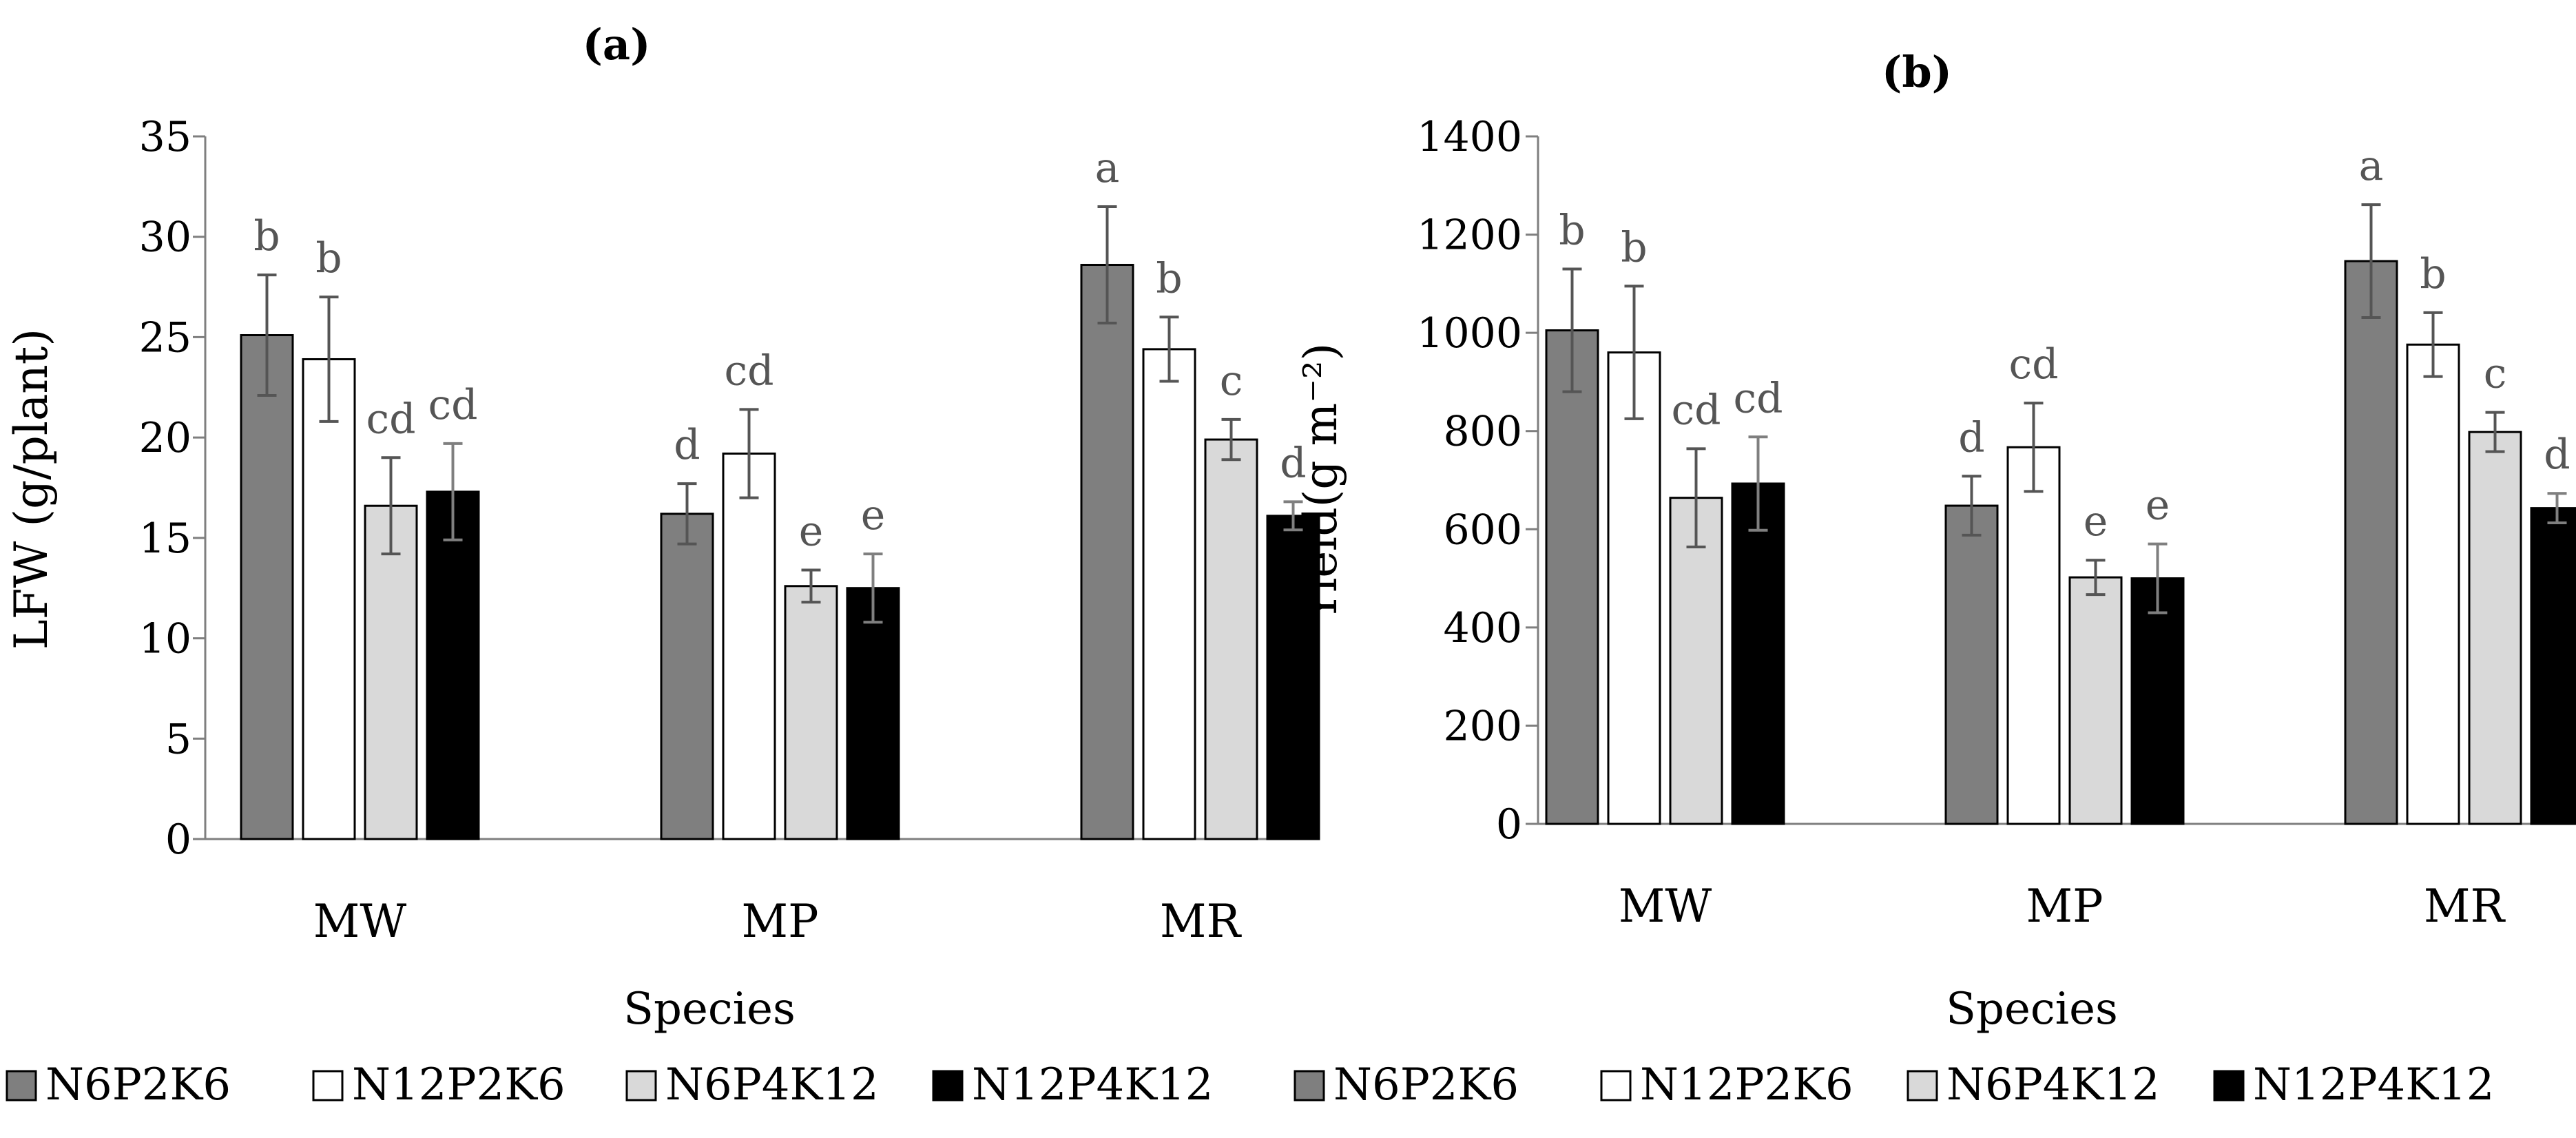  Describe the element at coordinates (165, 137) in the screenshot. I see `y-tick-label: 35` at that location.